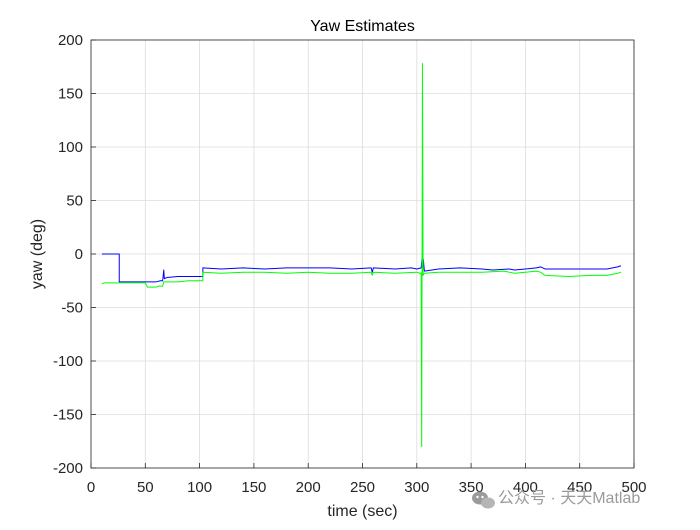 The image size is (700, 530). I want to click on x-tick-label: 150, so click(253, 487).